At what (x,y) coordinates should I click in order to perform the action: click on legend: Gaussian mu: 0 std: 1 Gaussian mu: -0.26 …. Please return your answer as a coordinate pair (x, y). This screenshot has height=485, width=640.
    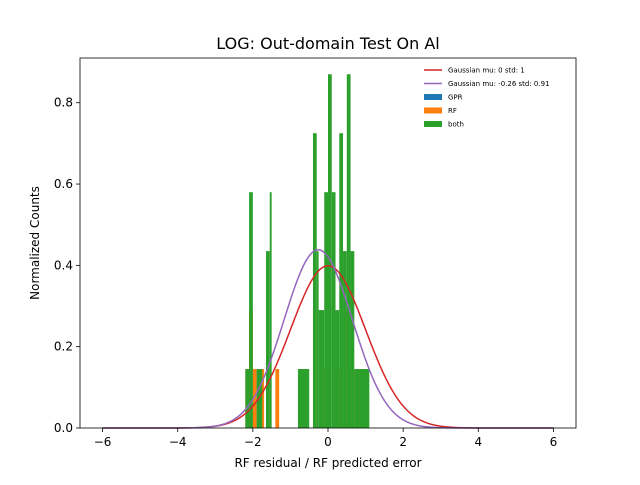
    Looking at the image, I should click on (487, 98).